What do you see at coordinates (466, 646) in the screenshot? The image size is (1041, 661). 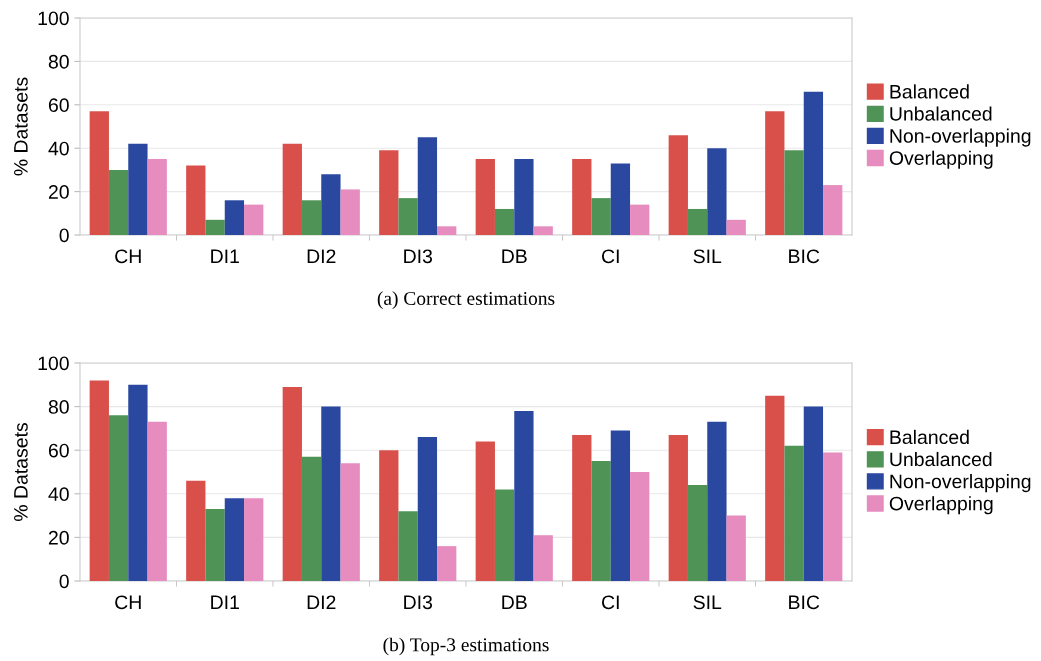 I see `text: (b) Top-3 estimations` at bounding box center [466, 646].